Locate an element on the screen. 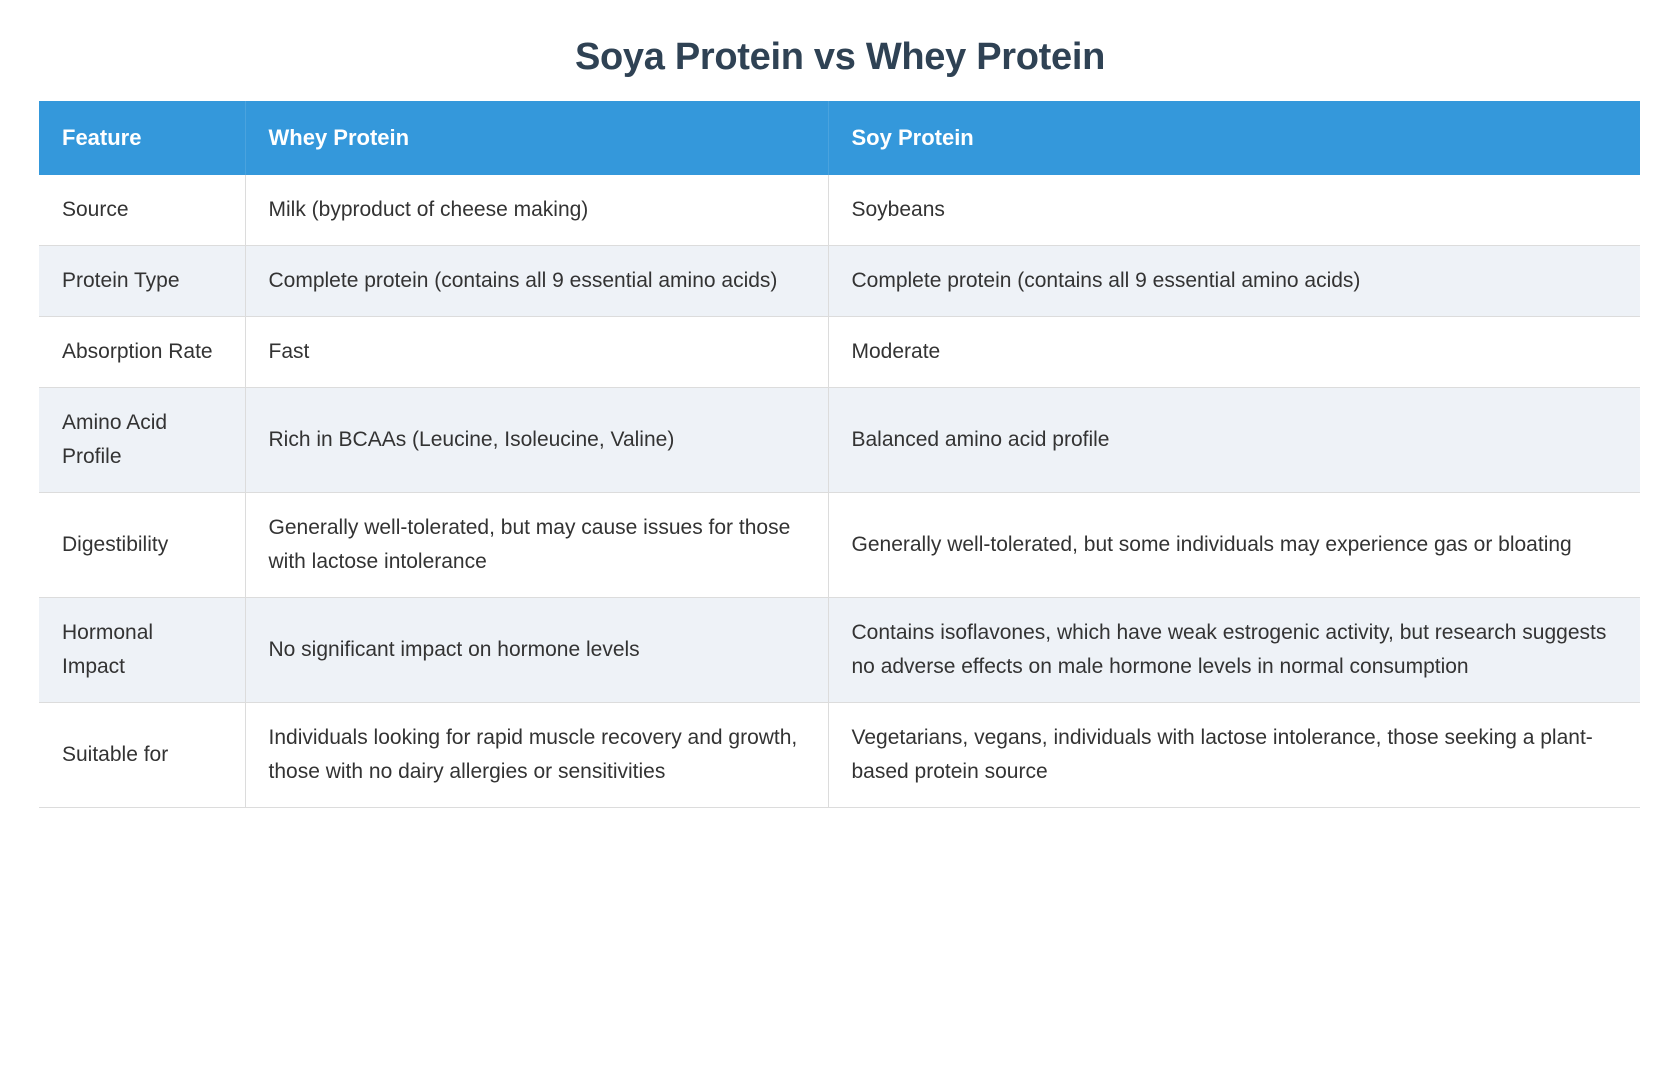 The height and width of the screenshot is (1074, 1680). table-header: Feature Whey Protein Soy Protein is located at coordinates (839, 138).